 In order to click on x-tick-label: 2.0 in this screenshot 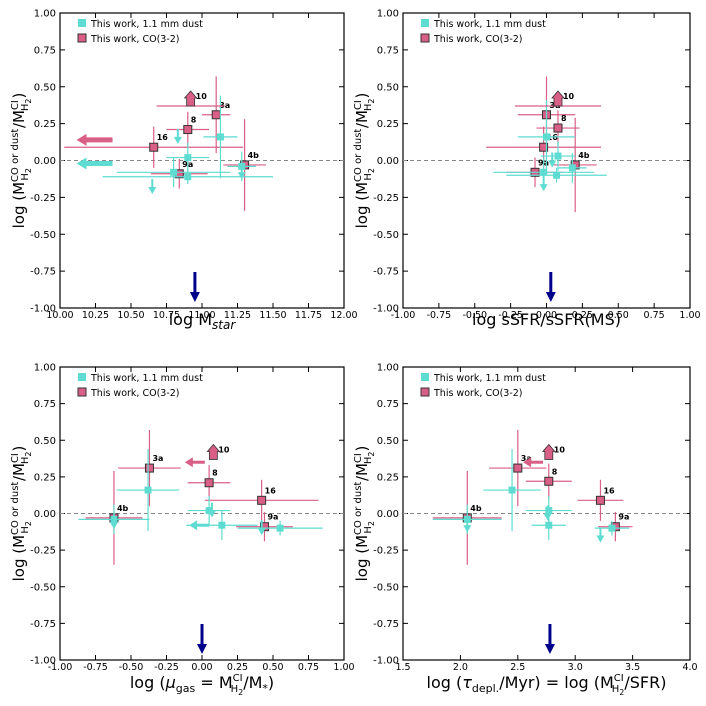, I will do `click(460, 667)`.